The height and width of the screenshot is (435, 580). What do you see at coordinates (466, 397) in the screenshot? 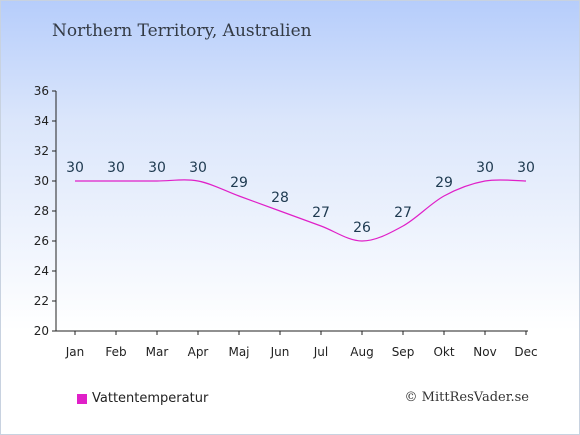
I see `credit-text: © MittResVader.se` at bounding box center [466, 397].